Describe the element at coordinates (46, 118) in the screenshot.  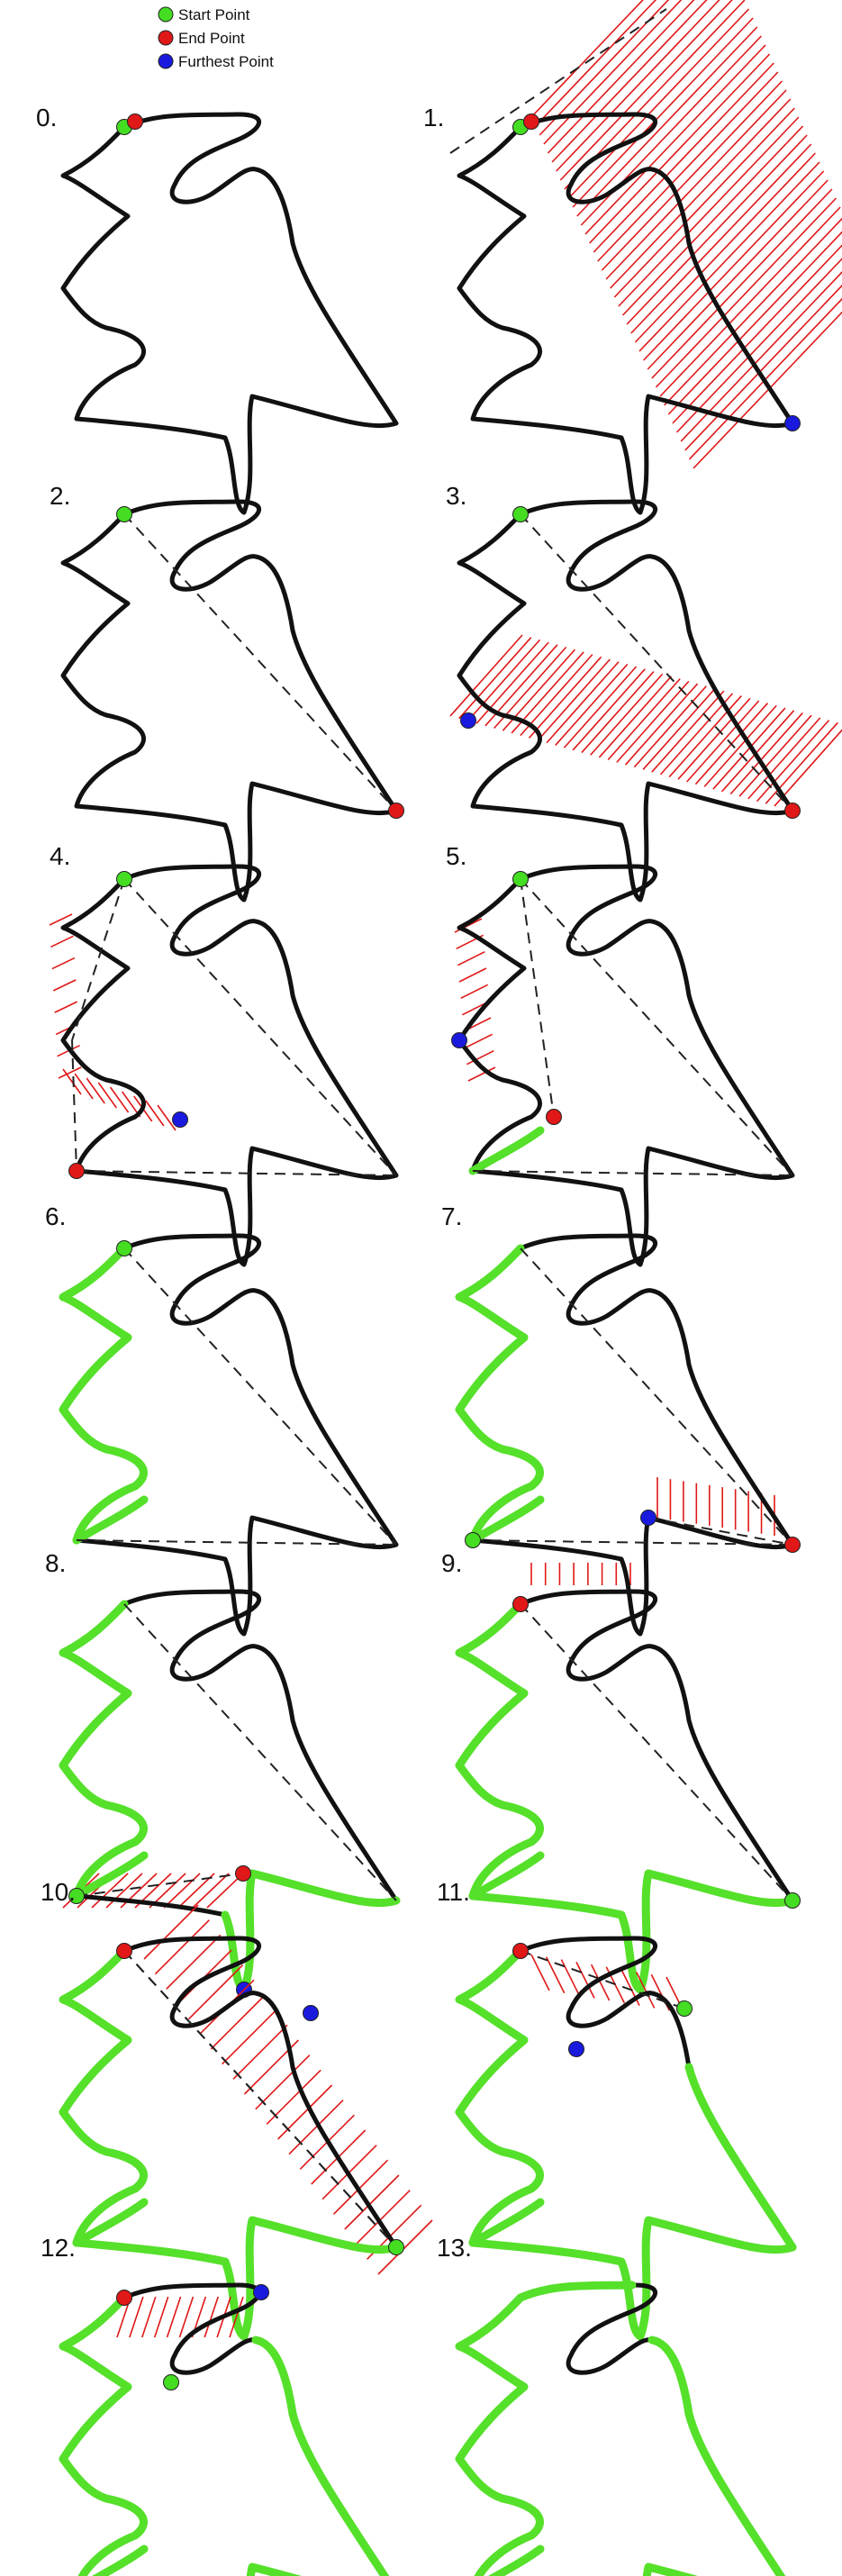
I see `step-label-0: 0.` at that location.